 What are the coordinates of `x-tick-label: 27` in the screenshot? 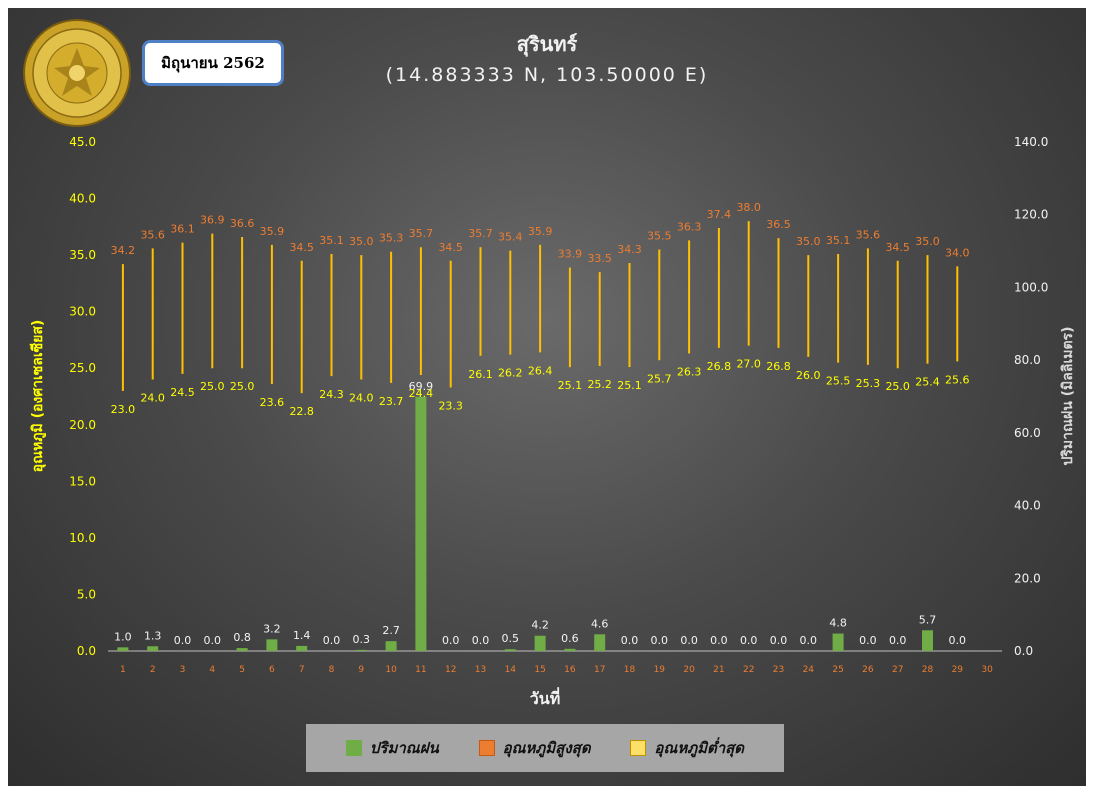 It's located at (897, 670).